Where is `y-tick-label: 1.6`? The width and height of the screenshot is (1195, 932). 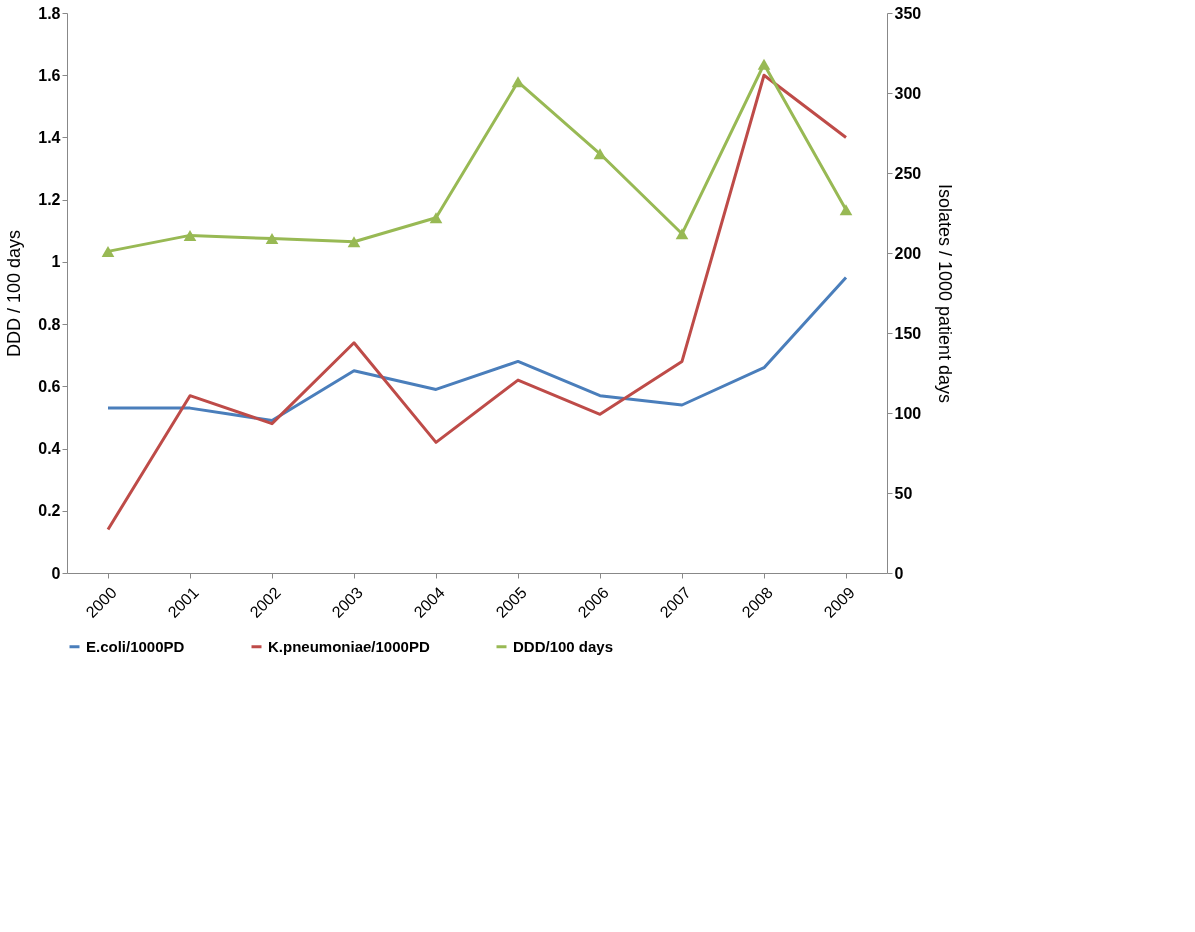 y-tick-label: 1.6 is located at coordinates (49, 75).